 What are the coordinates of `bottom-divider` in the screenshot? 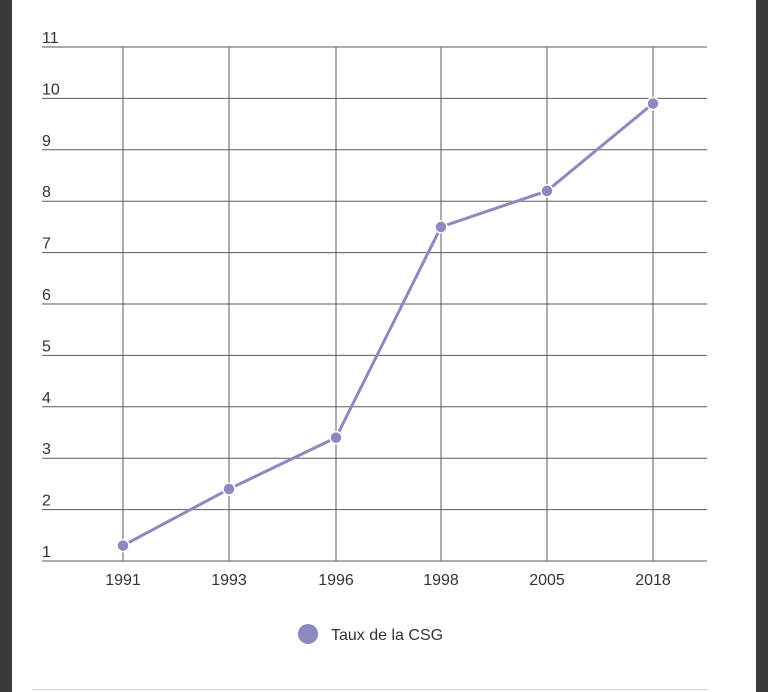 It's located at (370, 689).